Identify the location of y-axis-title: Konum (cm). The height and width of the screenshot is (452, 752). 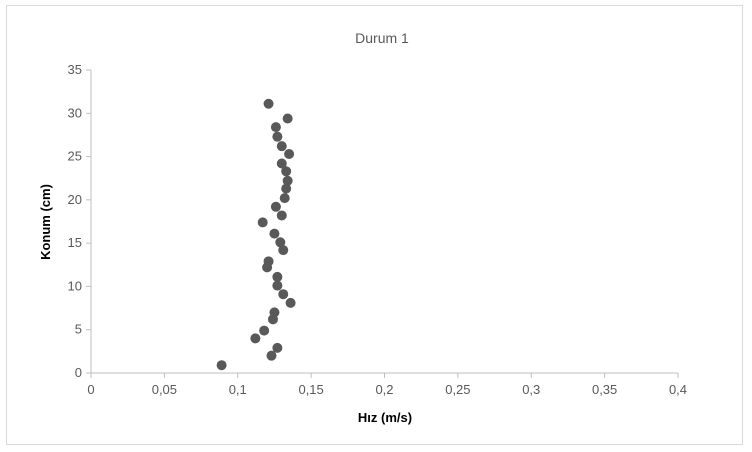
(45, 222).